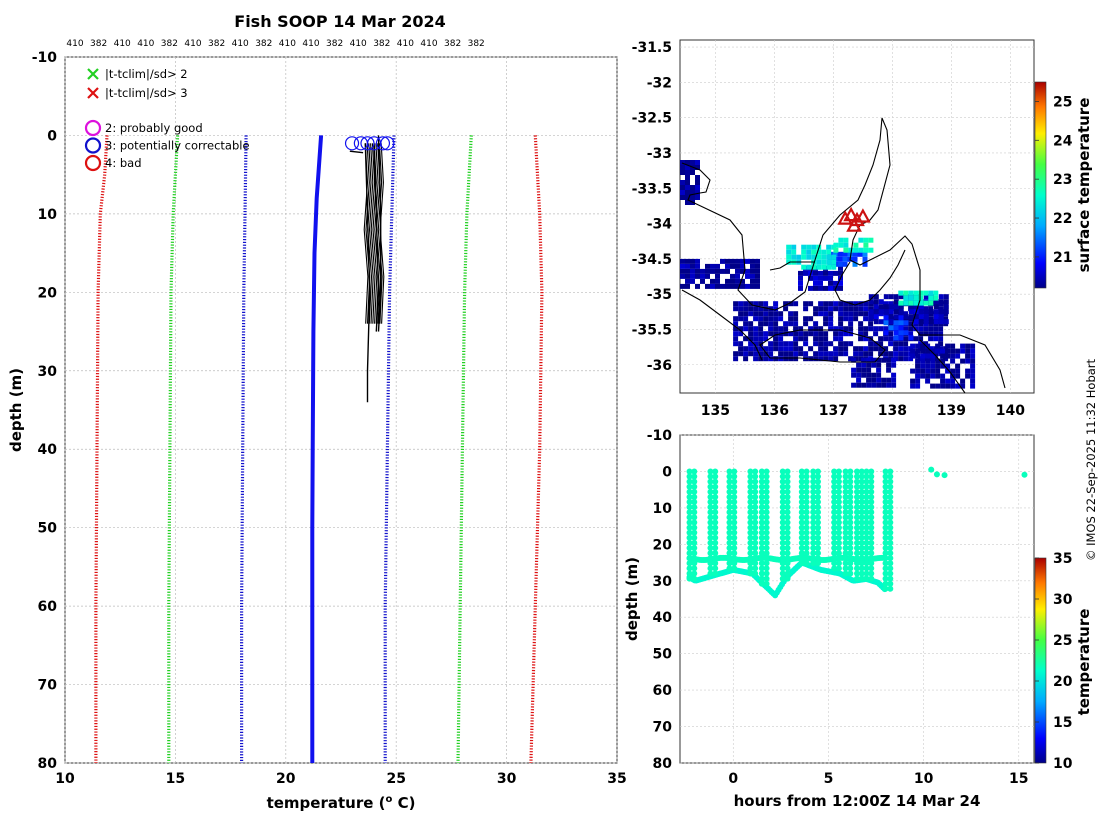  Describe the element at coordinates (452, 44) in the screenshot. I see `profile-id-label: 382` at that location.